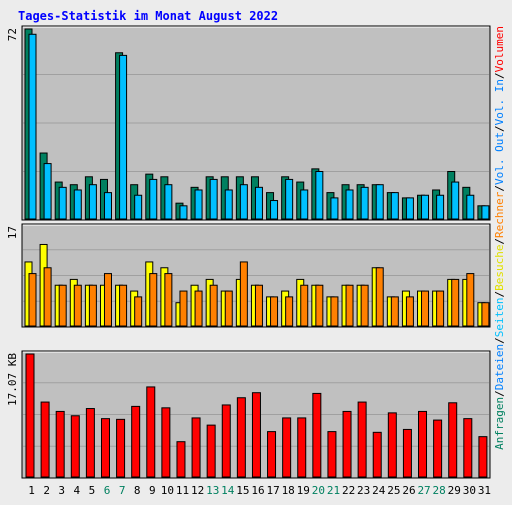  I want to click on legend-entry-volumen: Volumen, so click(499, 49).